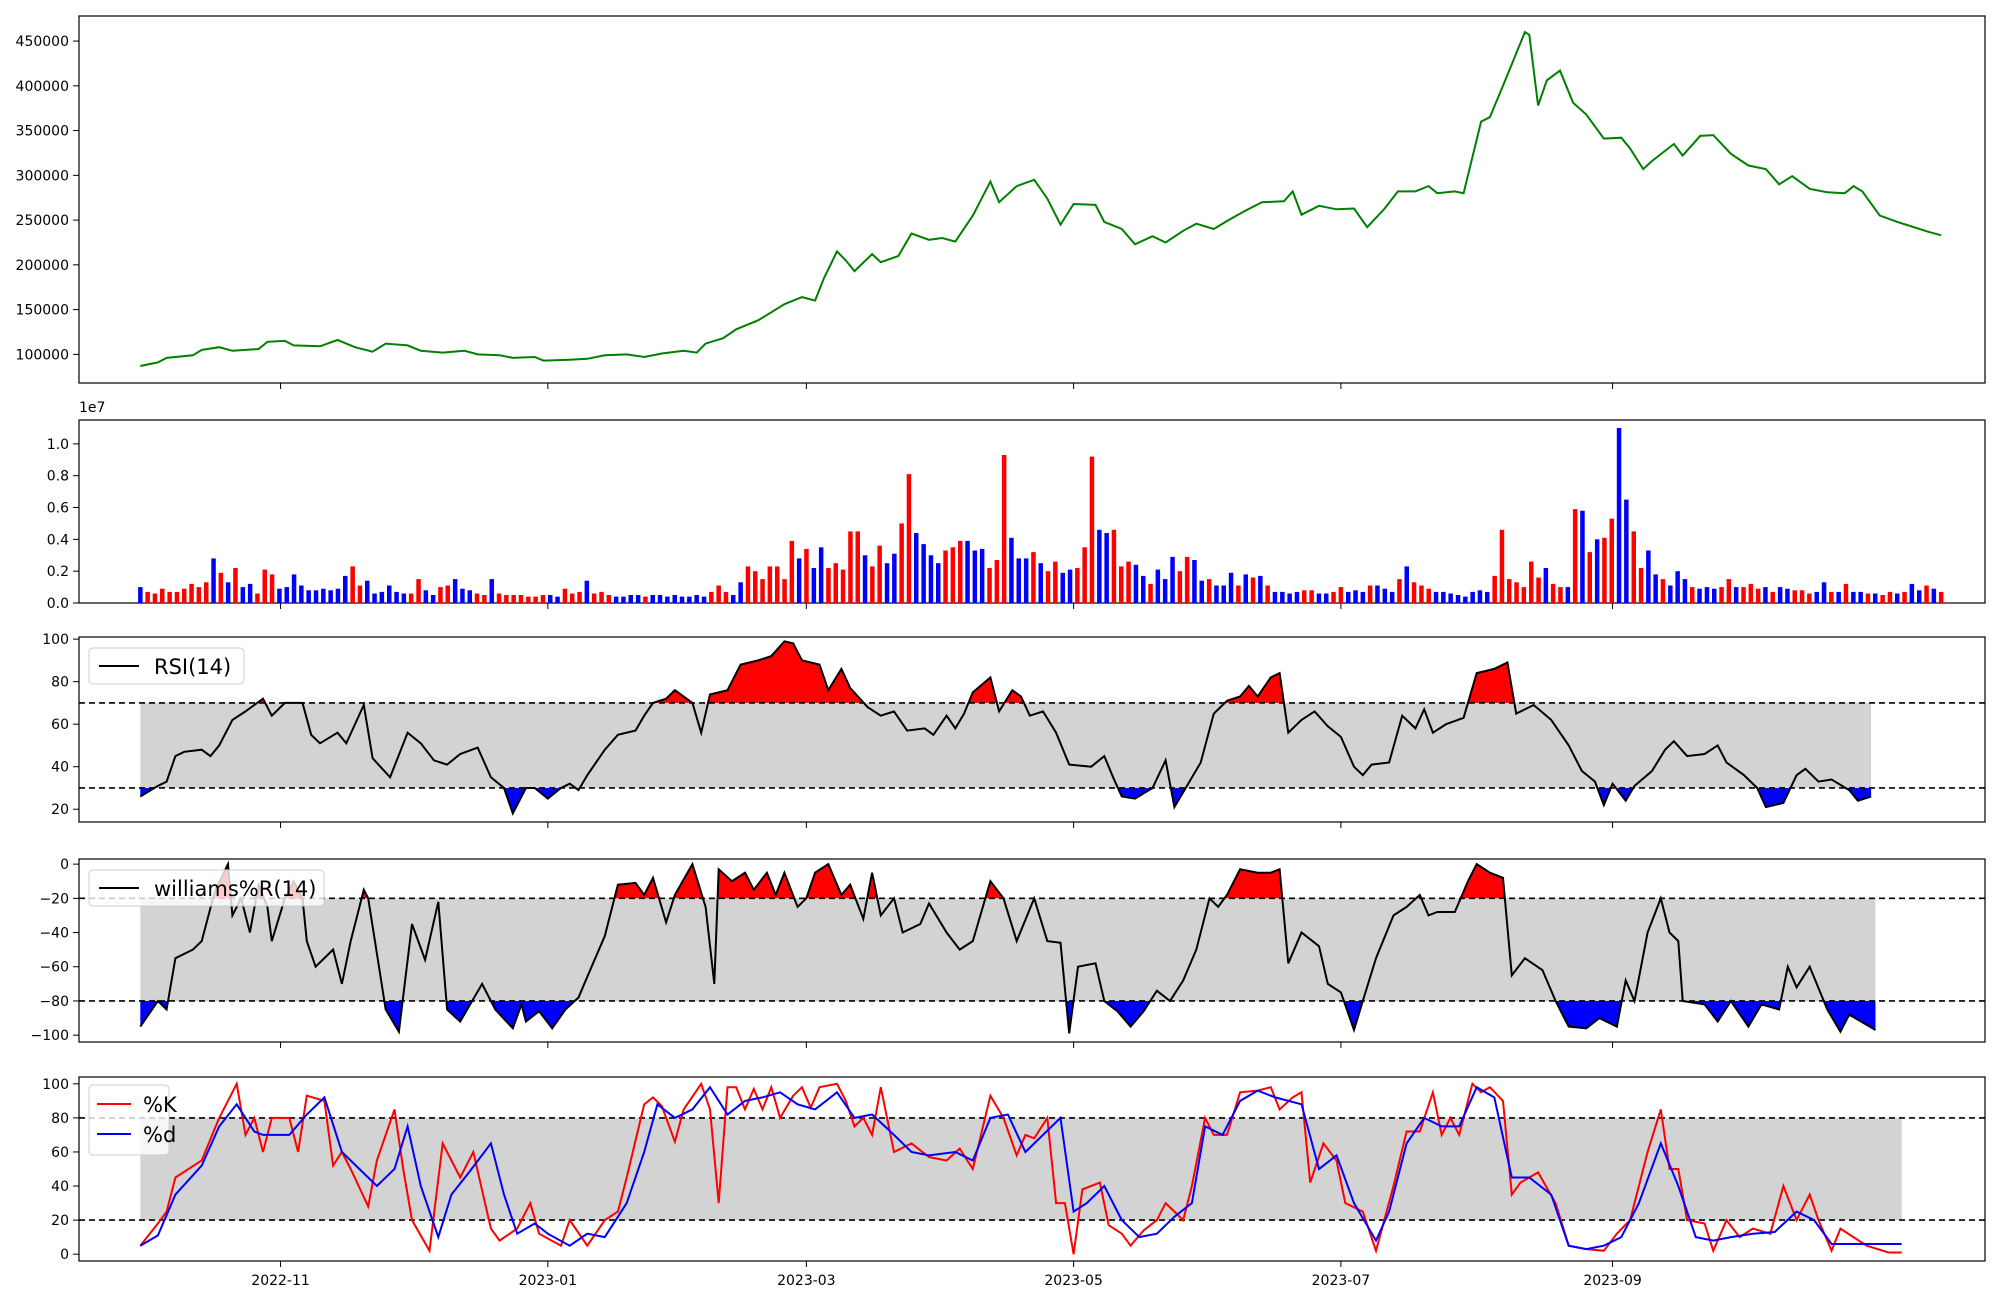 The image size is (2000, 1300). I want to click on williams-oversold-fill, so click(1127, 1014).